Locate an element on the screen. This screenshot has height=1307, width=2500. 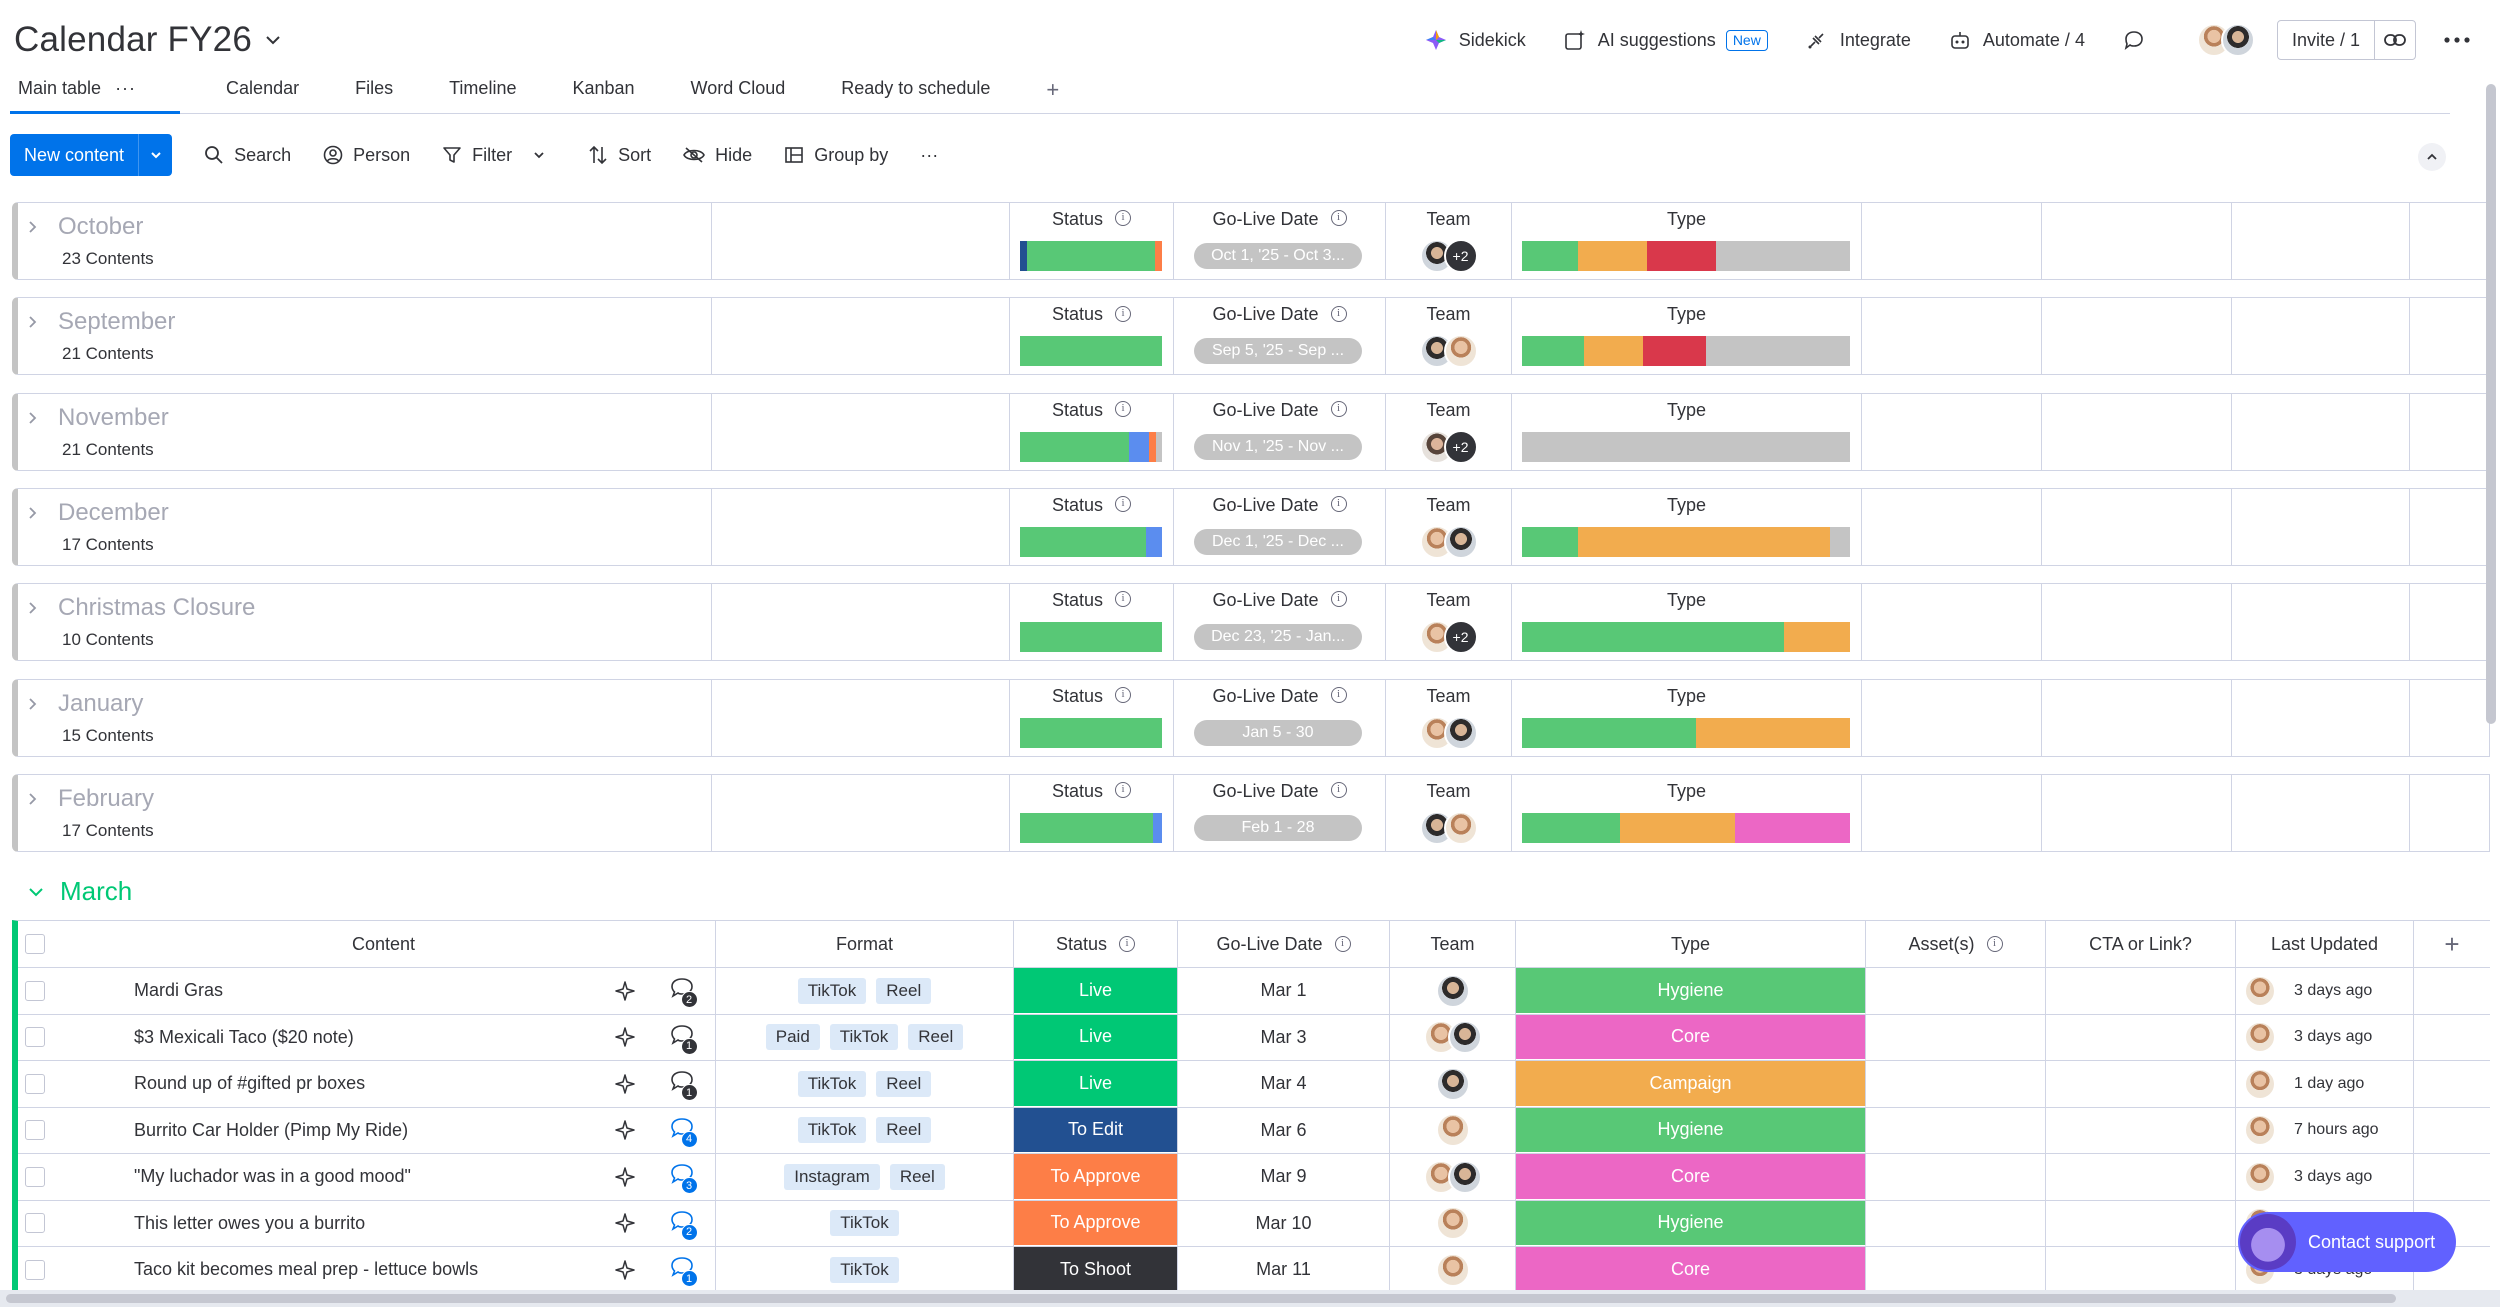
updates-icon: 3 is located at coordinates (684, 1179).